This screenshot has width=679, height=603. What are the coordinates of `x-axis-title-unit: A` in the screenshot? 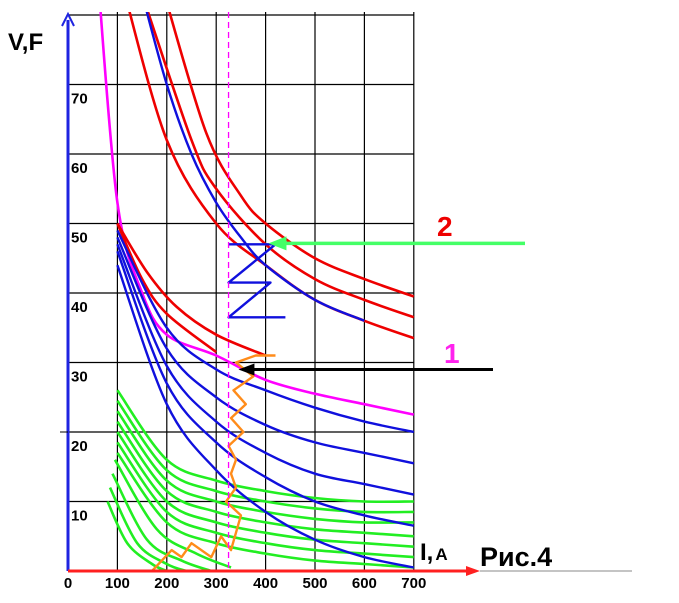 It's located at (441, 554).